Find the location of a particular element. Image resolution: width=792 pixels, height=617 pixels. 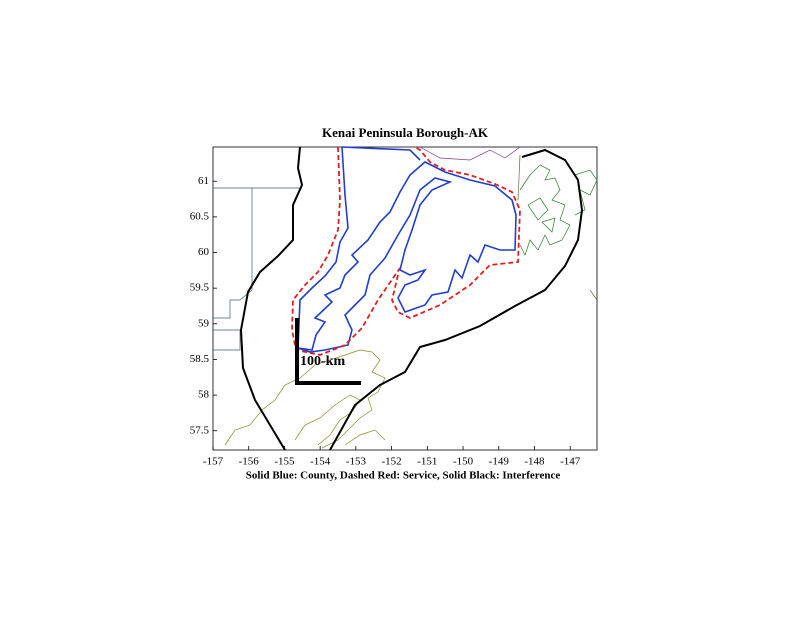

x-tick-label: -157 is located at coordinates (213, 462).